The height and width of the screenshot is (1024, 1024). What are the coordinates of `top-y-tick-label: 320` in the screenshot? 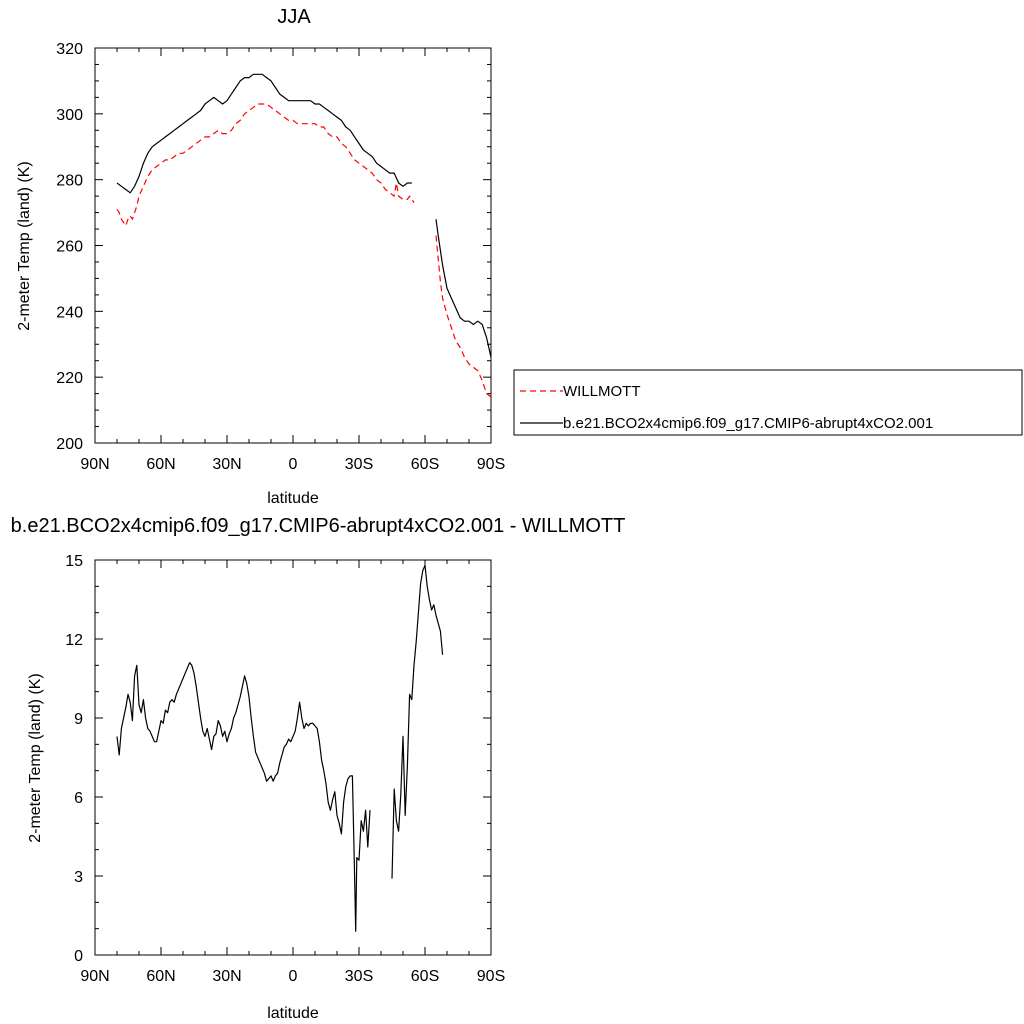 It's located at (69, 49).